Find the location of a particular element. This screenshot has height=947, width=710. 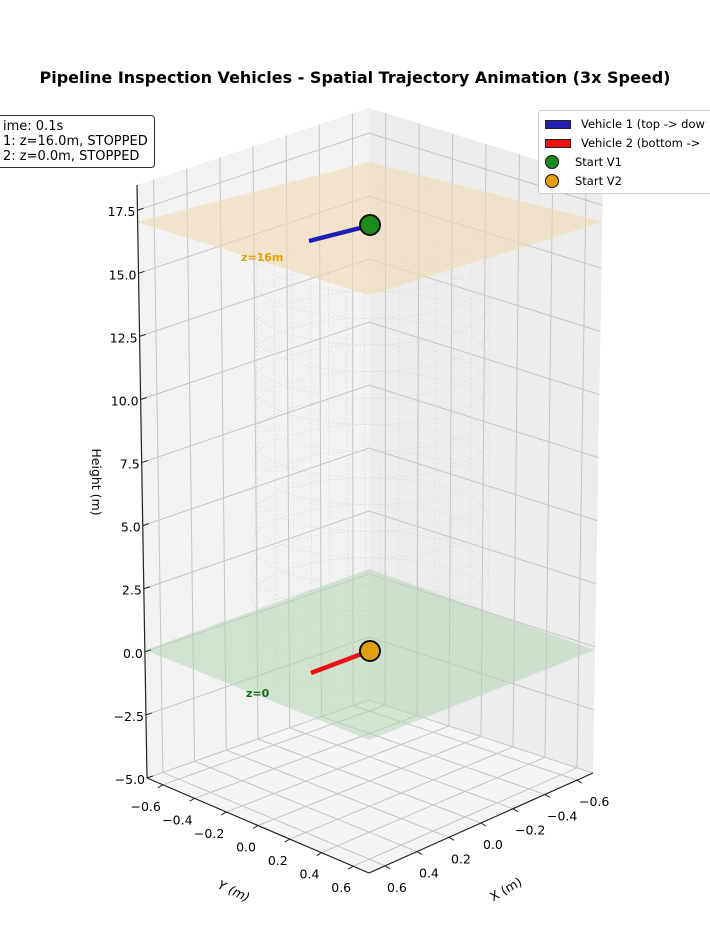

svg-text: 10.0 is located at coordinates (125, 400).